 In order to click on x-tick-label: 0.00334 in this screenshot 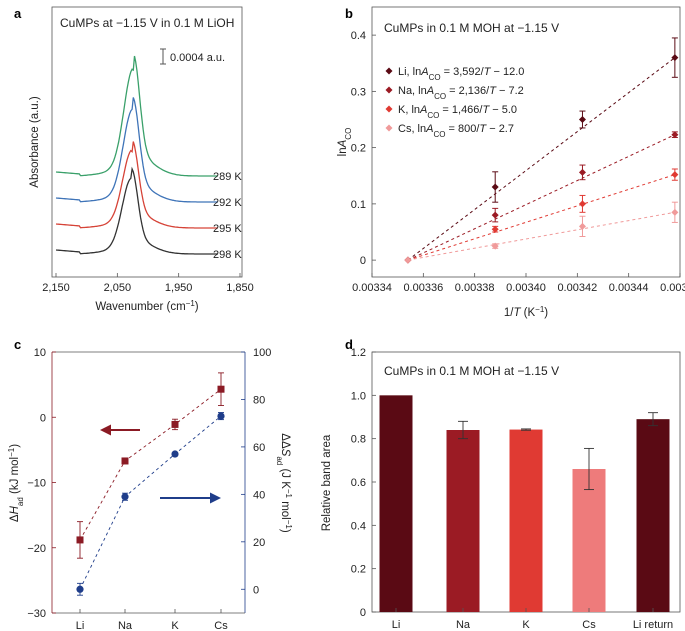, I will do `click(372, 288)`.